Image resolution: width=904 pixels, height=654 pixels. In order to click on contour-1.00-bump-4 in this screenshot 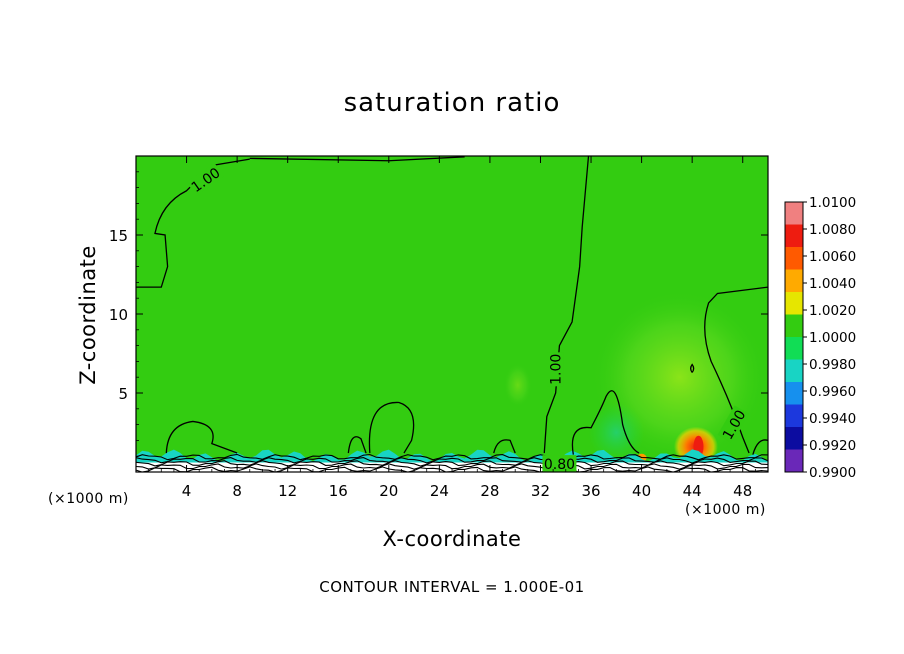, I will do `click(201, 437)`.